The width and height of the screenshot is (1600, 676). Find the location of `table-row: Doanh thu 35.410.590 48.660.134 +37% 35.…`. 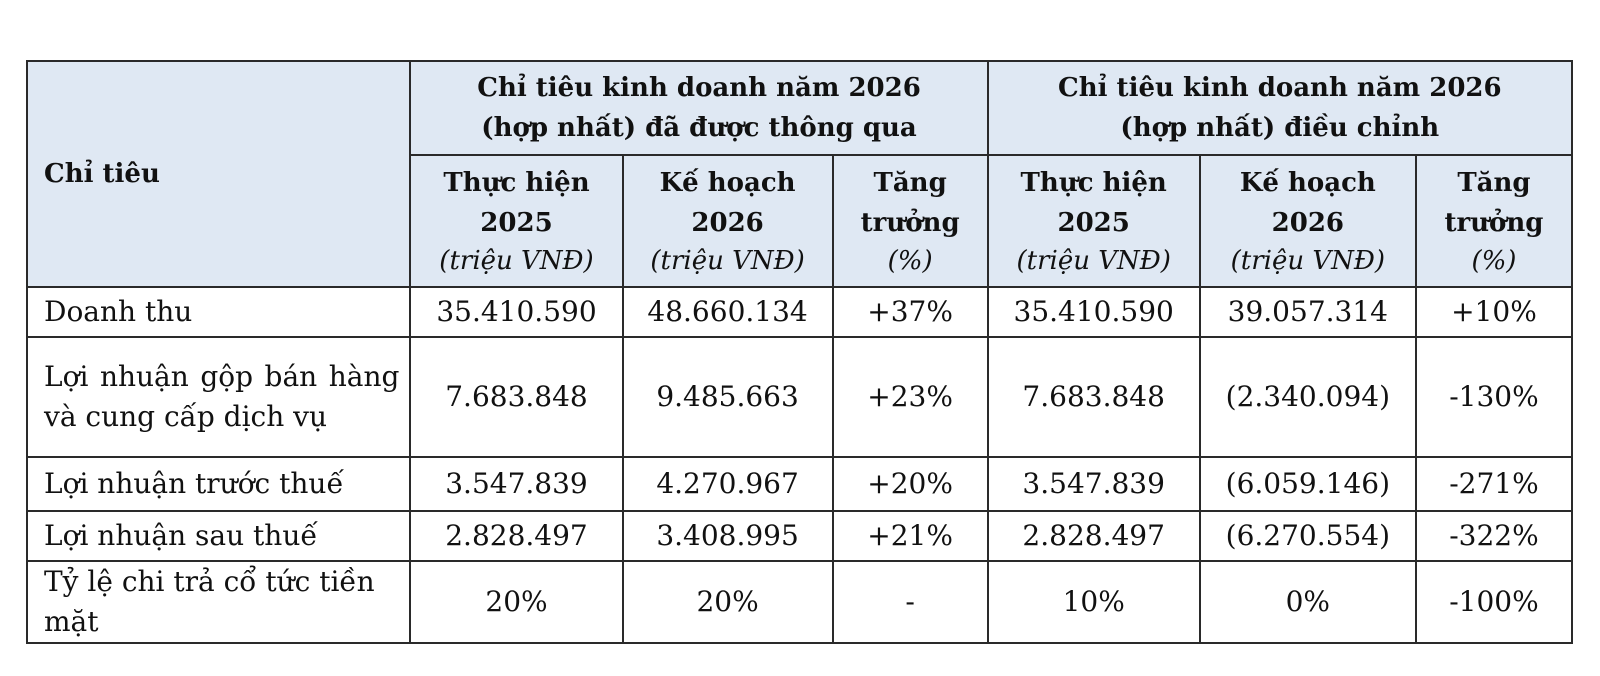

table-row: Doanh thu 35.410.590 48.660.134 +37% 35.… is located at coordinates (799, 312).